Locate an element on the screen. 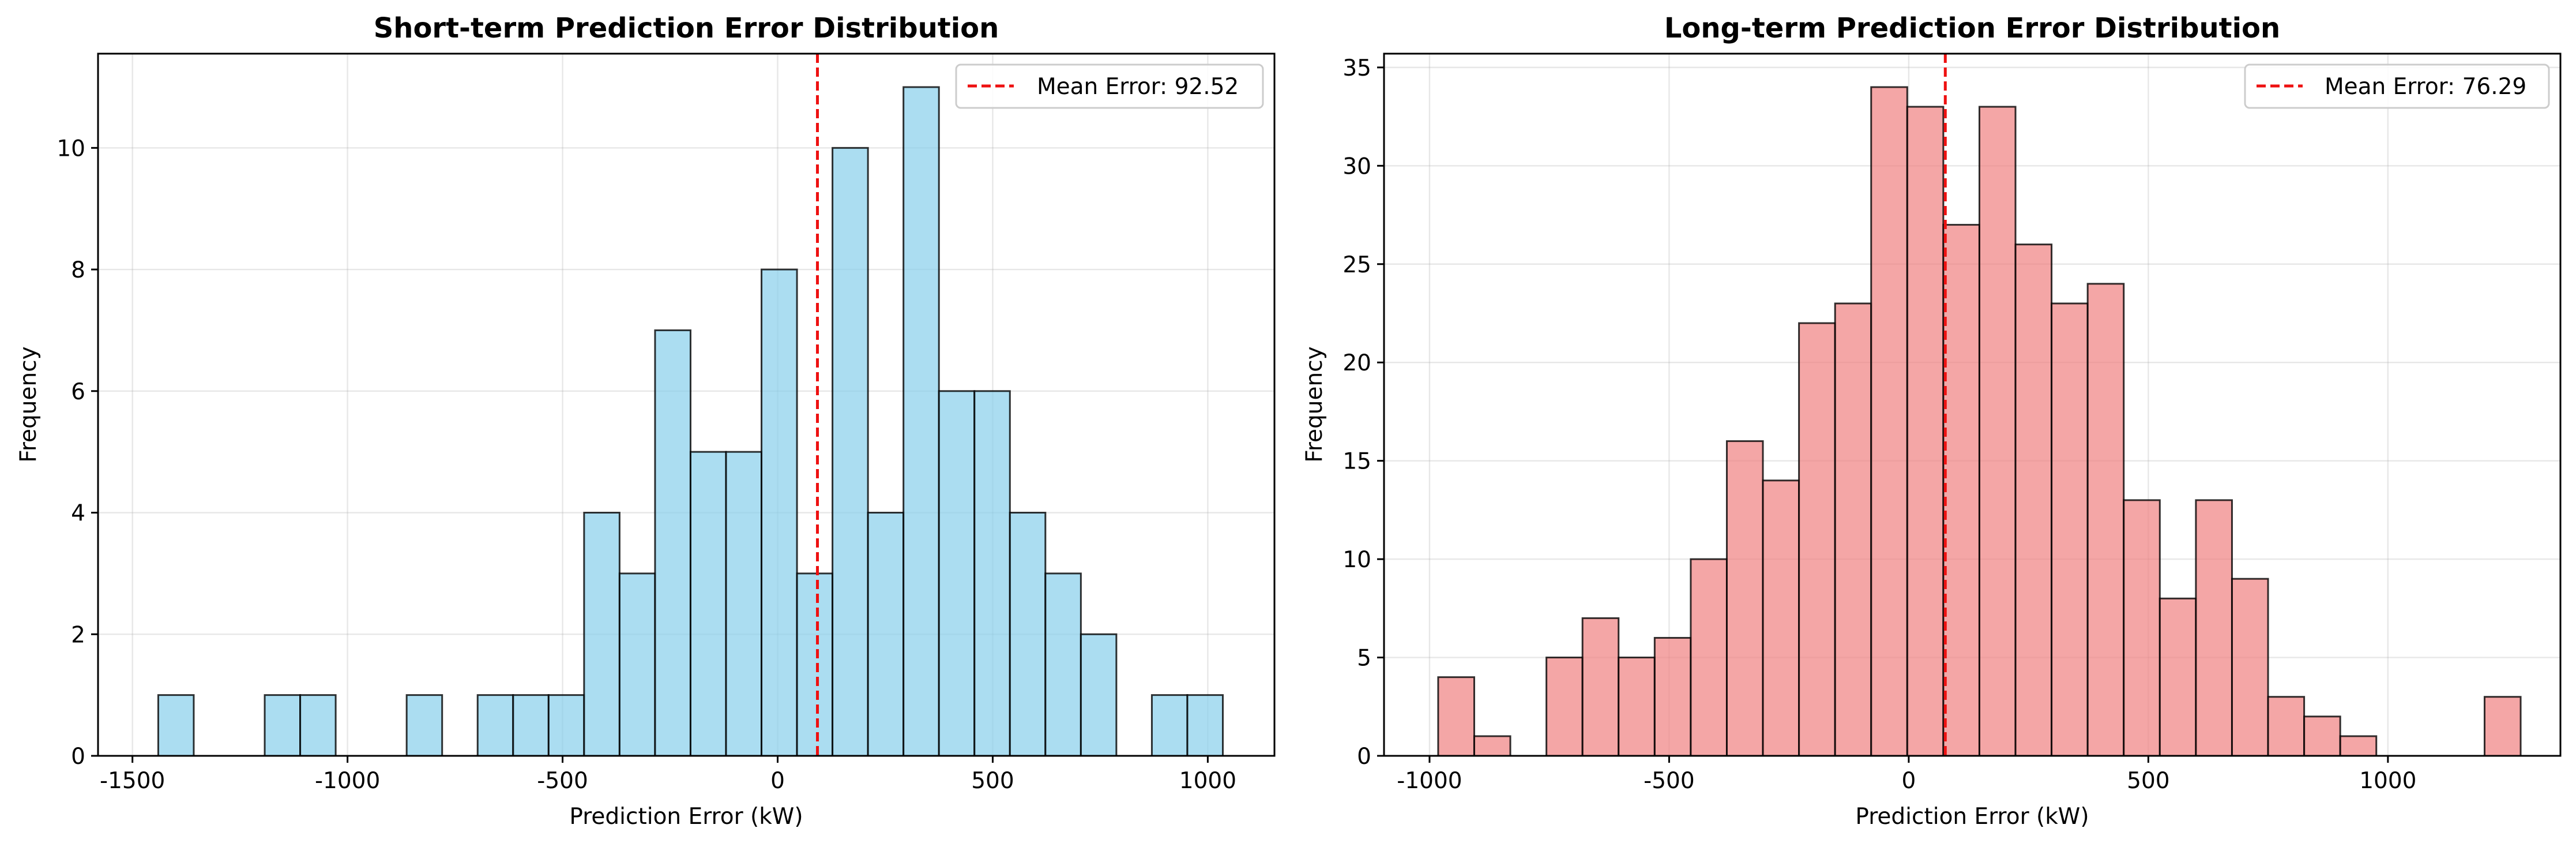  legend-label-long-term: Mean Error: 76.29 is located at coordinates (2425, 87).